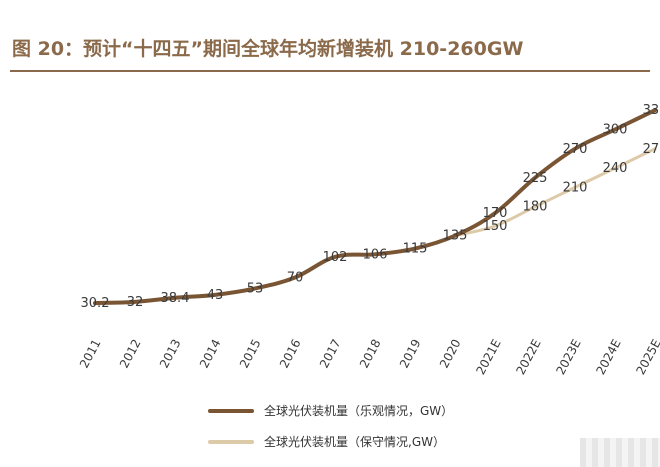 The height and width of the screenshot is (467, 660). I want to click on data-label-conservative: 150, so click(495, 226).